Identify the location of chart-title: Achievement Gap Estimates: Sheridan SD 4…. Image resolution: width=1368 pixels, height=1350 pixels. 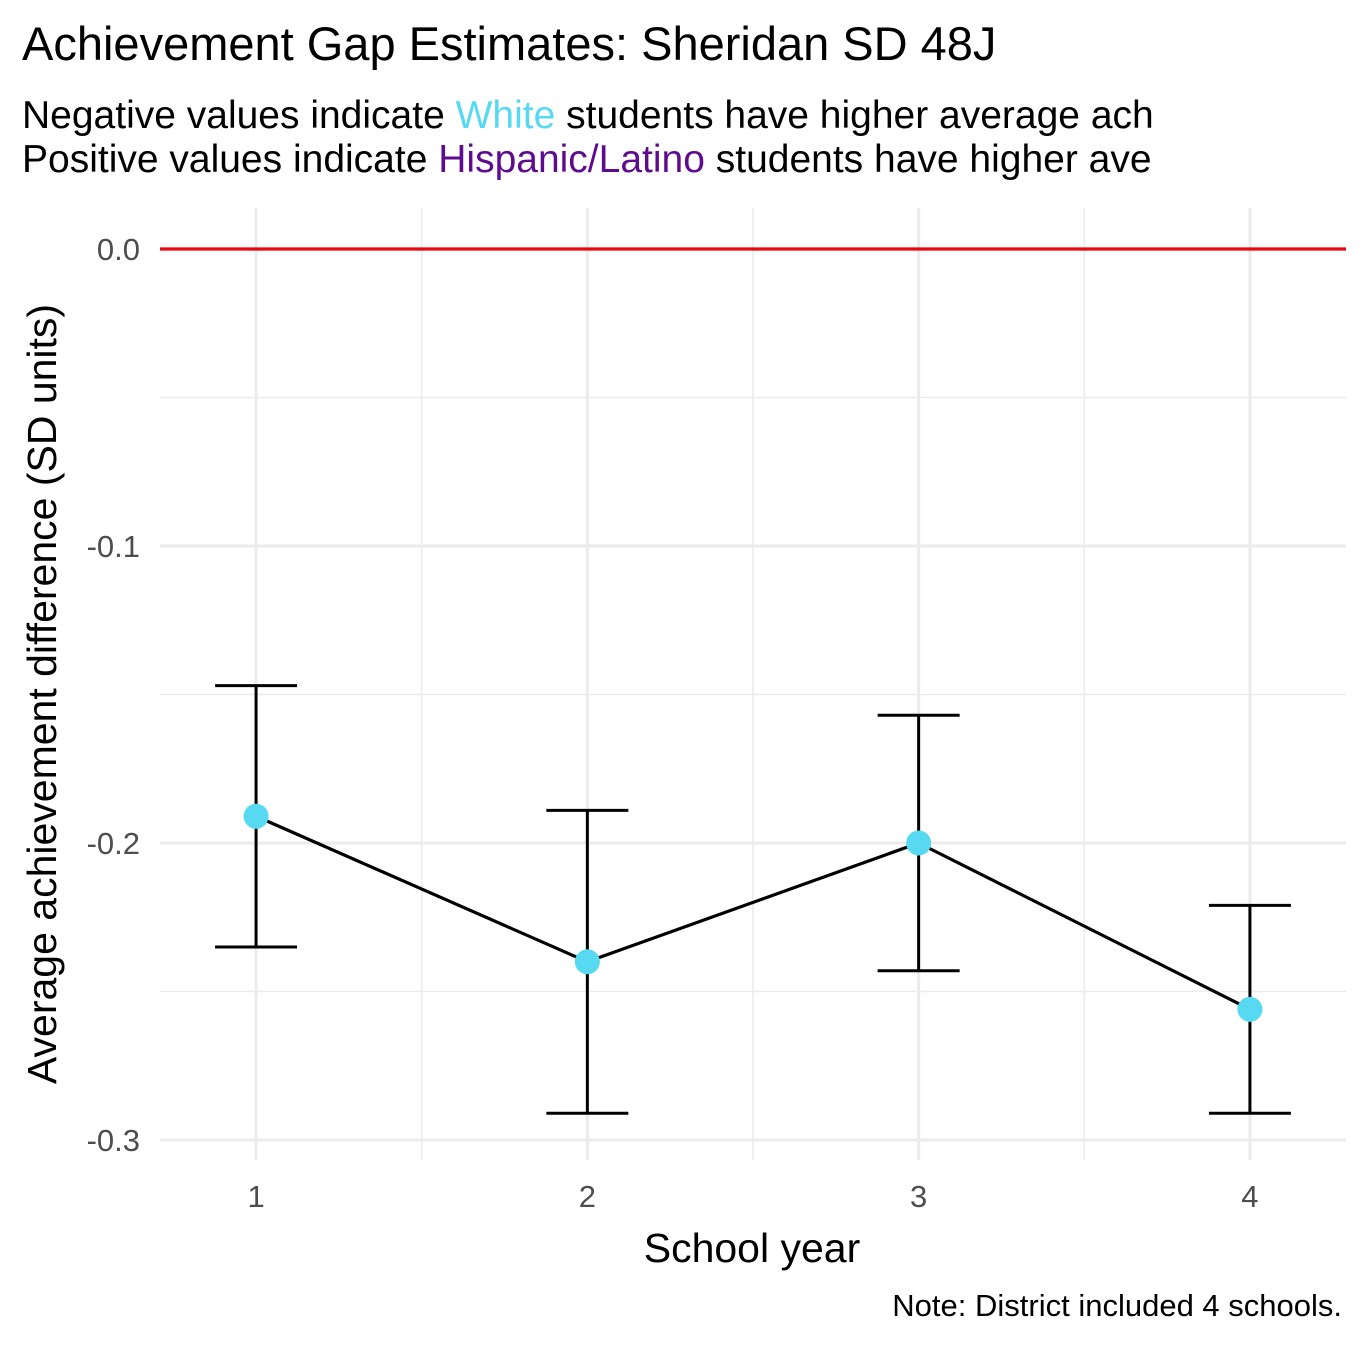
(509, 43).